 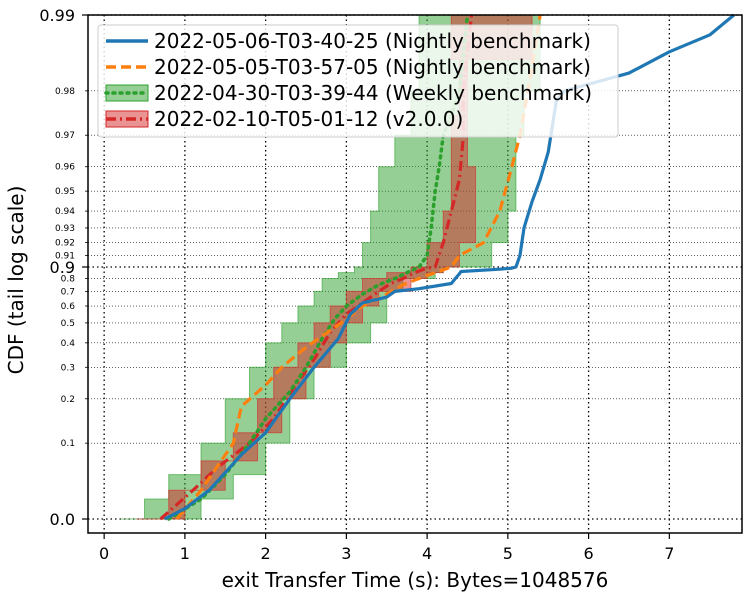 I want to click on y-tick-label: 0.9, so click(x=62, y=267).